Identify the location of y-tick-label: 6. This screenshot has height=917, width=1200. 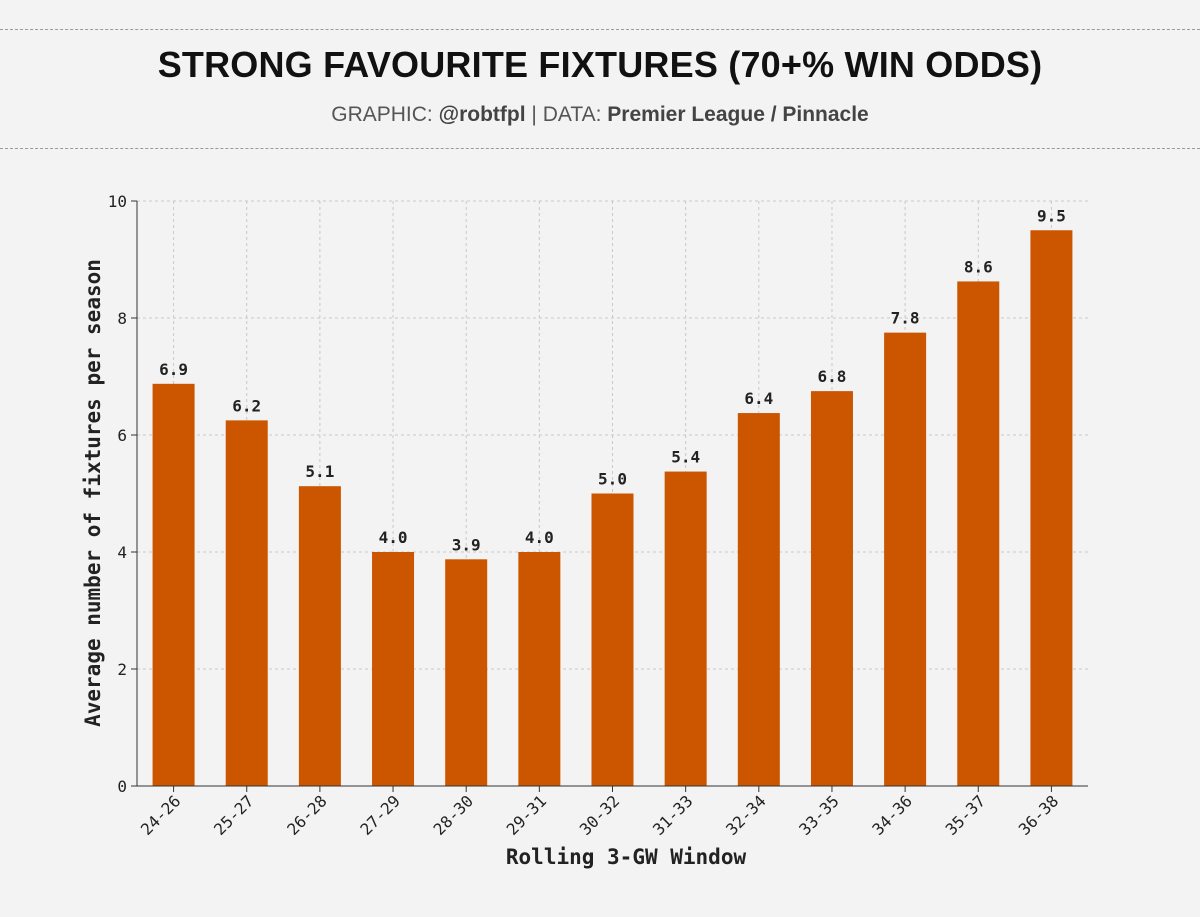
(122, 435).